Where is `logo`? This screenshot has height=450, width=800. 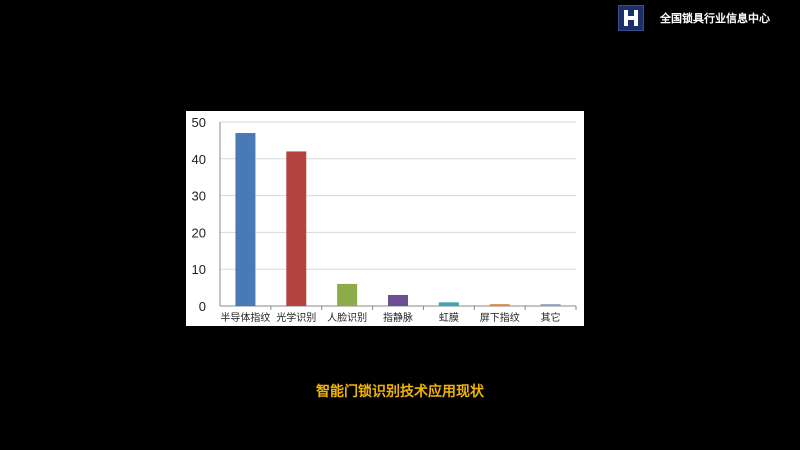
logo is located at coordinates (631, 18).